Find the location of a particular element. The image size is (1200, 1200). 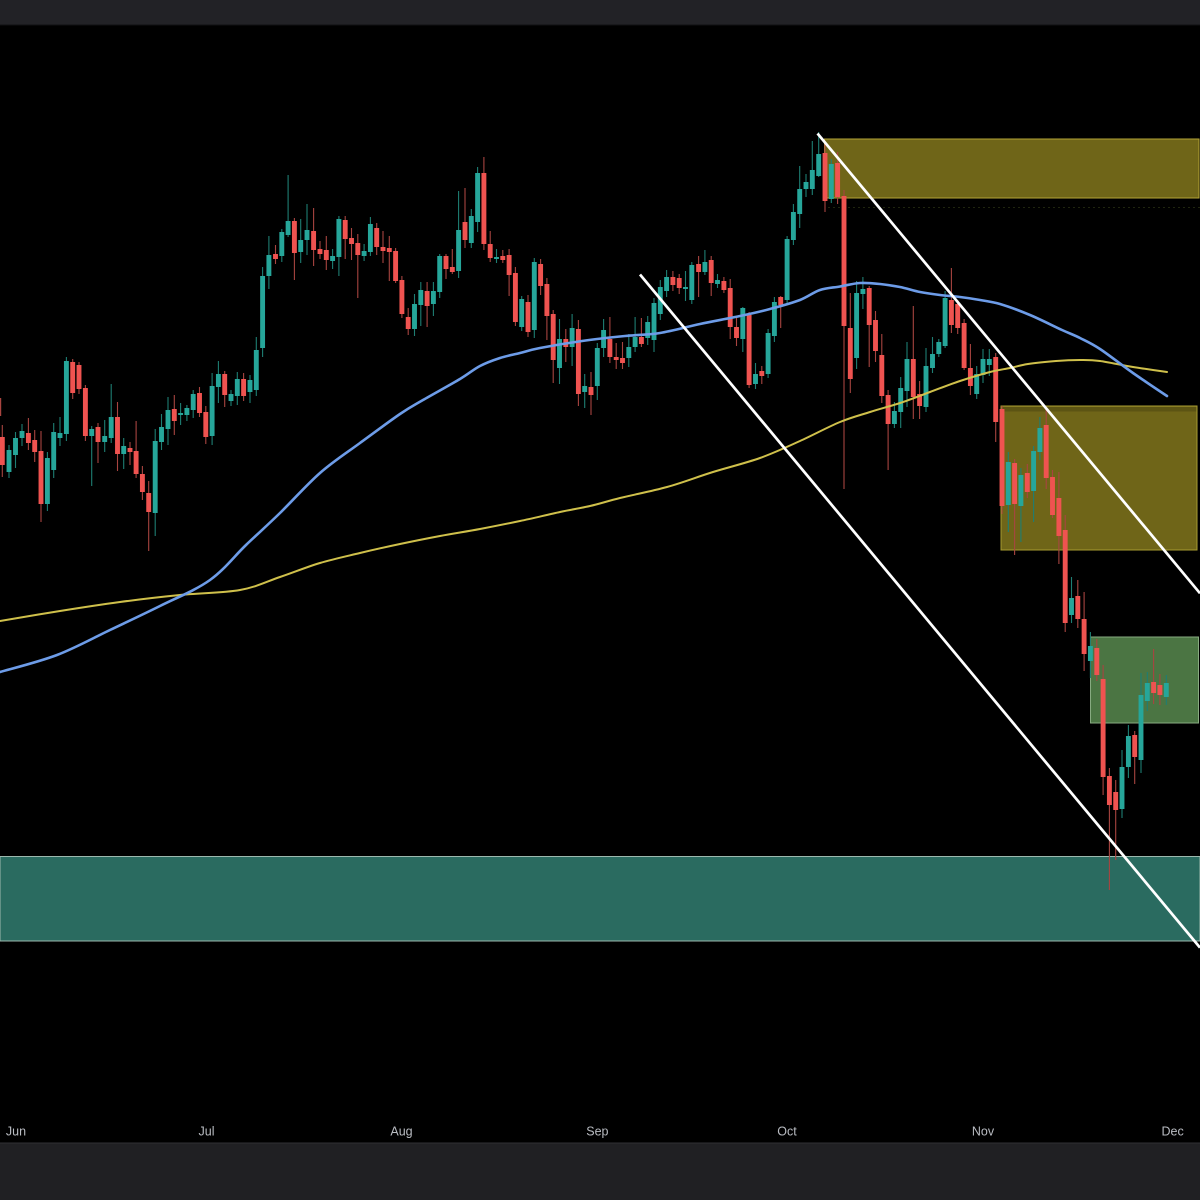

svg-text: Dec is located at coordinates (1172, 1132).